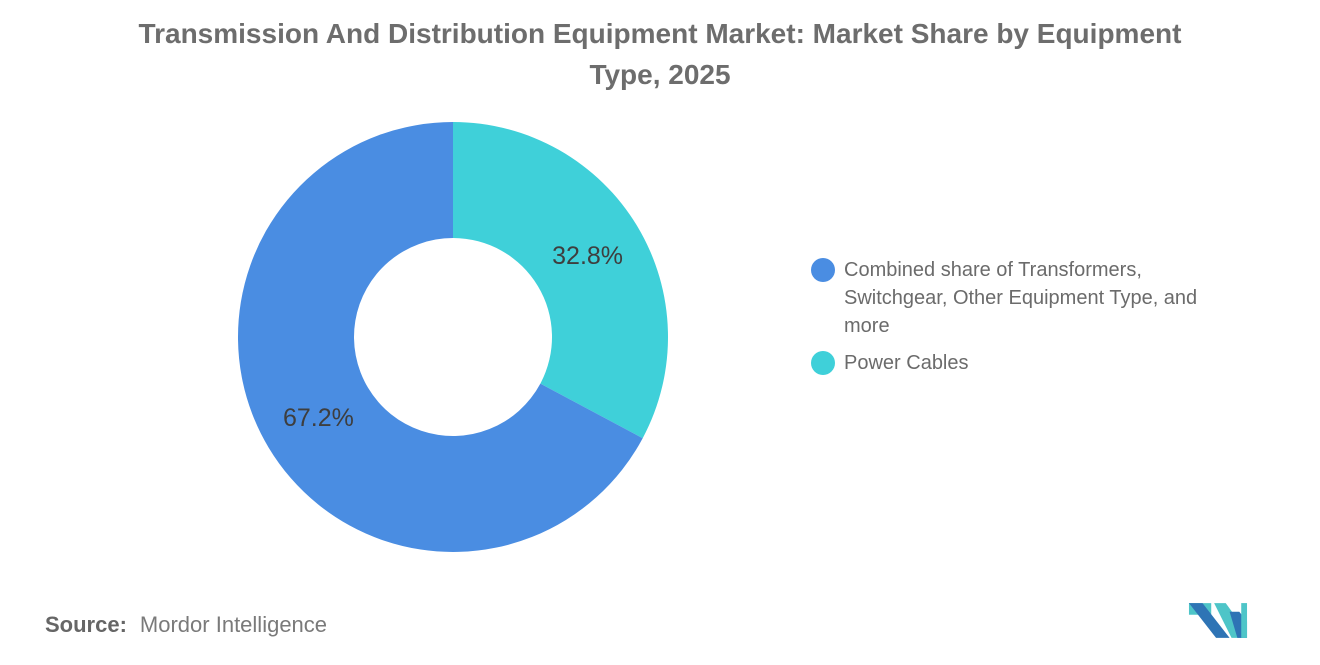 The height and width of the screenshot is (665, 1320). What do you see at coordinates (86, 624) in the screenshot?
I see `source-label: Source:` at bounding box center [86, 624].